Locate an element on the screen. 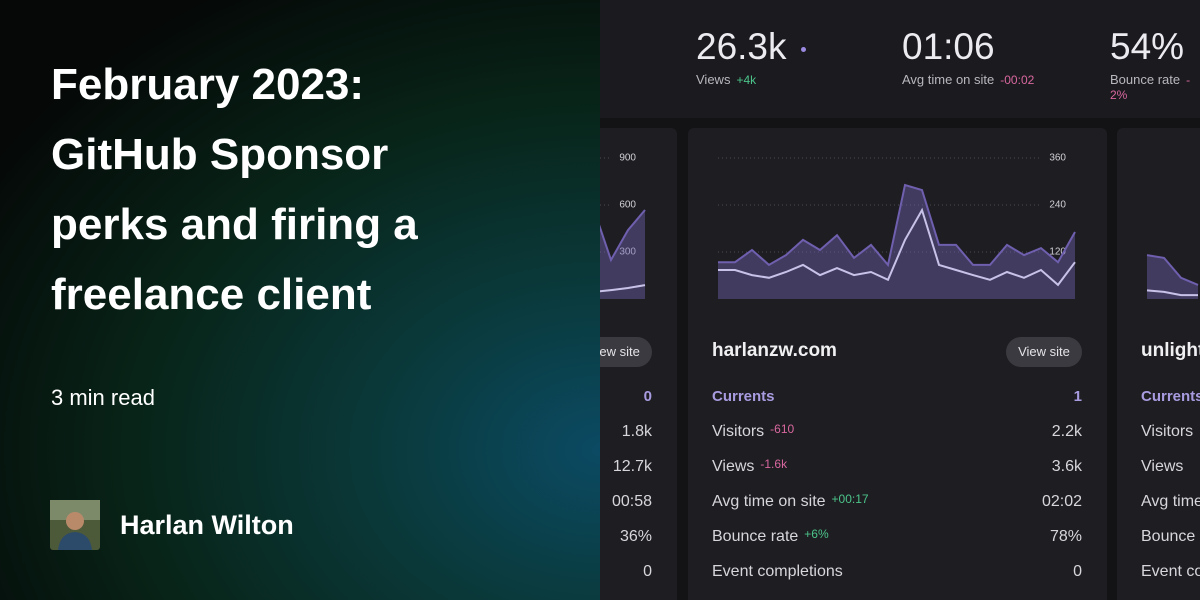 This screenshot has width=1200, height=600. metric-row: Currents is located at coordinates (1170, 398).